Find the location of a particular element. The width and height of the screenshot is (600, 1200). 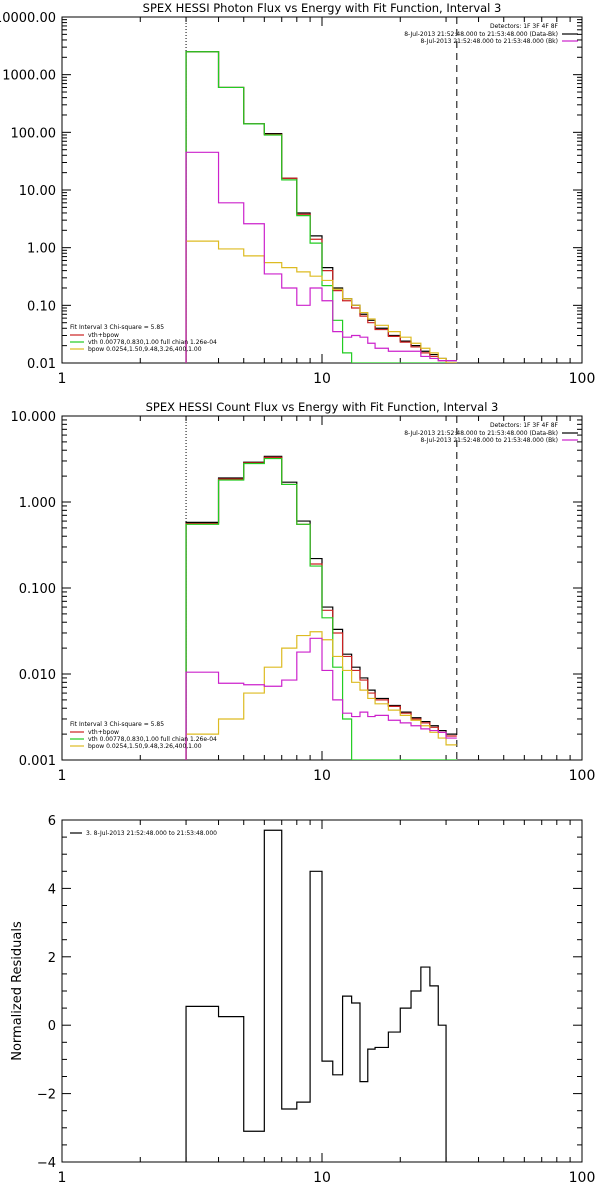

y-tick-label: 1.00 is located at coordinates (41, 249).